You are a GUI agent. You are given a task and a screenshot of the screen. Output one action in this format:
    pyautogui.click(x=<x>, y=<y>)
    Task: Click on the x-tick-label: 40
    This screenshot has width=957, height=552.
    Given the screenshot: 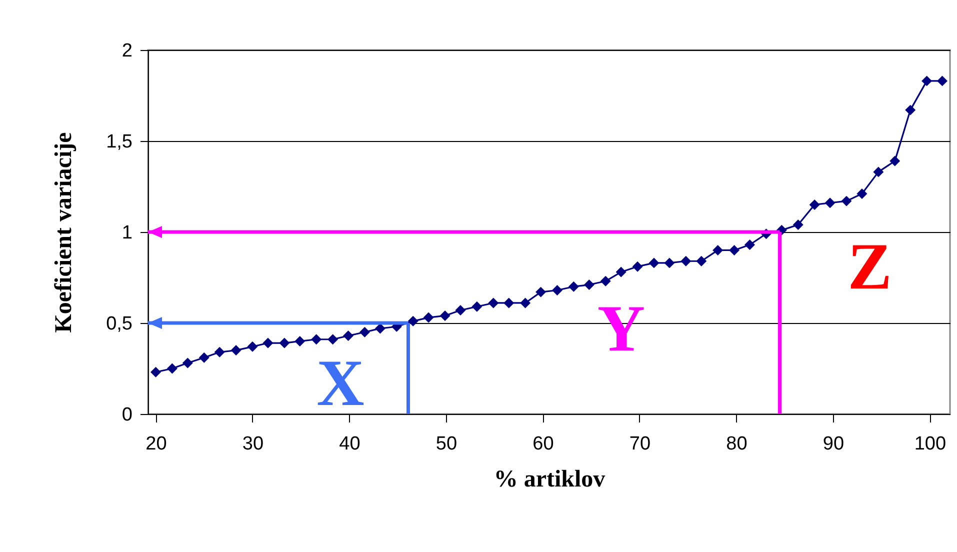 What is the action you would take?
    pyautogui.click(x=349, y=444)
    